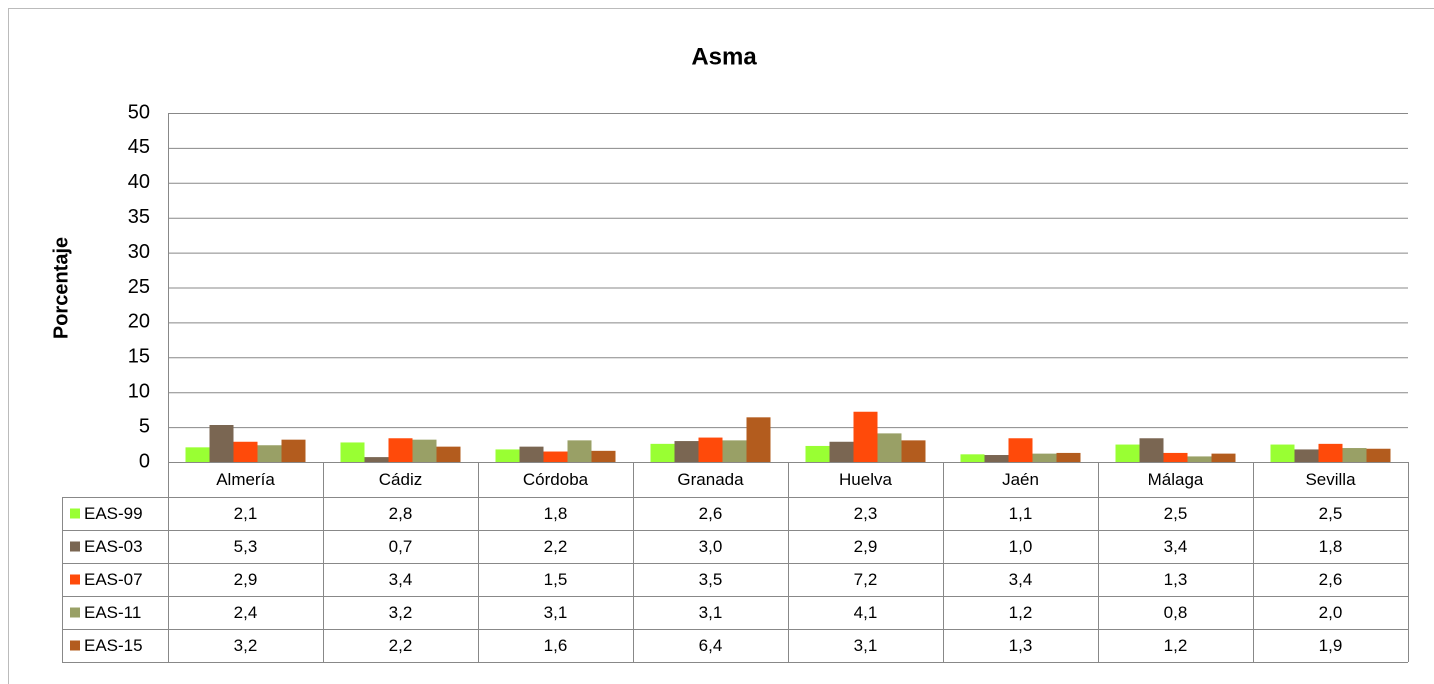  Describe the element at coordinates (556, 479) in the screenshot. I see `x-tick-label: Córdoba` at that location.